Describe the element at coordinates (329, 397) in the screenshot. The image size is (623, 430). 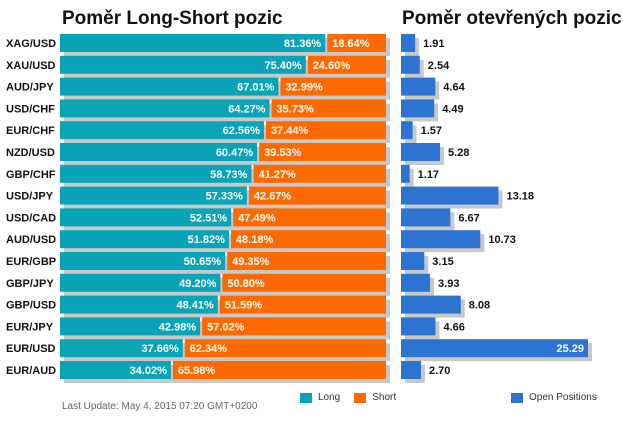
I see `legend-label-long: Long` at that location.